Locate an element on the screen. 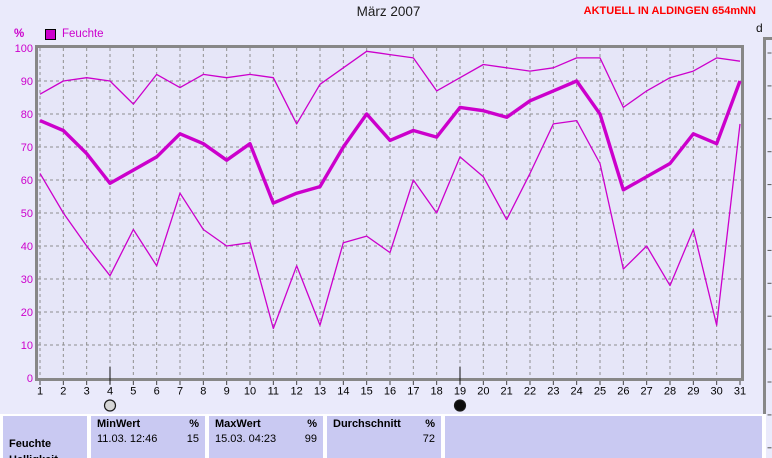  svg-text: 22 is located at coordinates (530, 392).